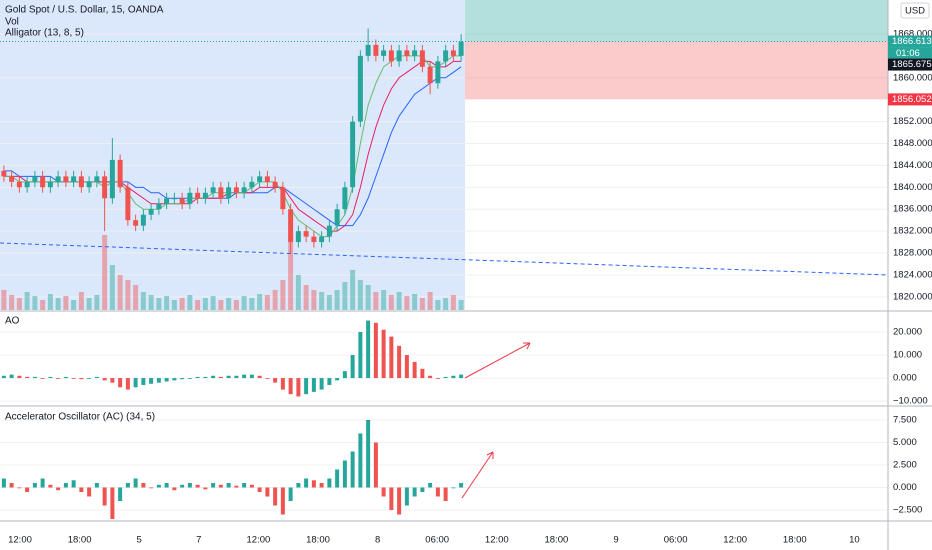 The image size is (932, 550). What do you see at coordinates (497, 540) in the screenshot?
I see `x-tick-label: 12:00` at bounding box center [497, 540].